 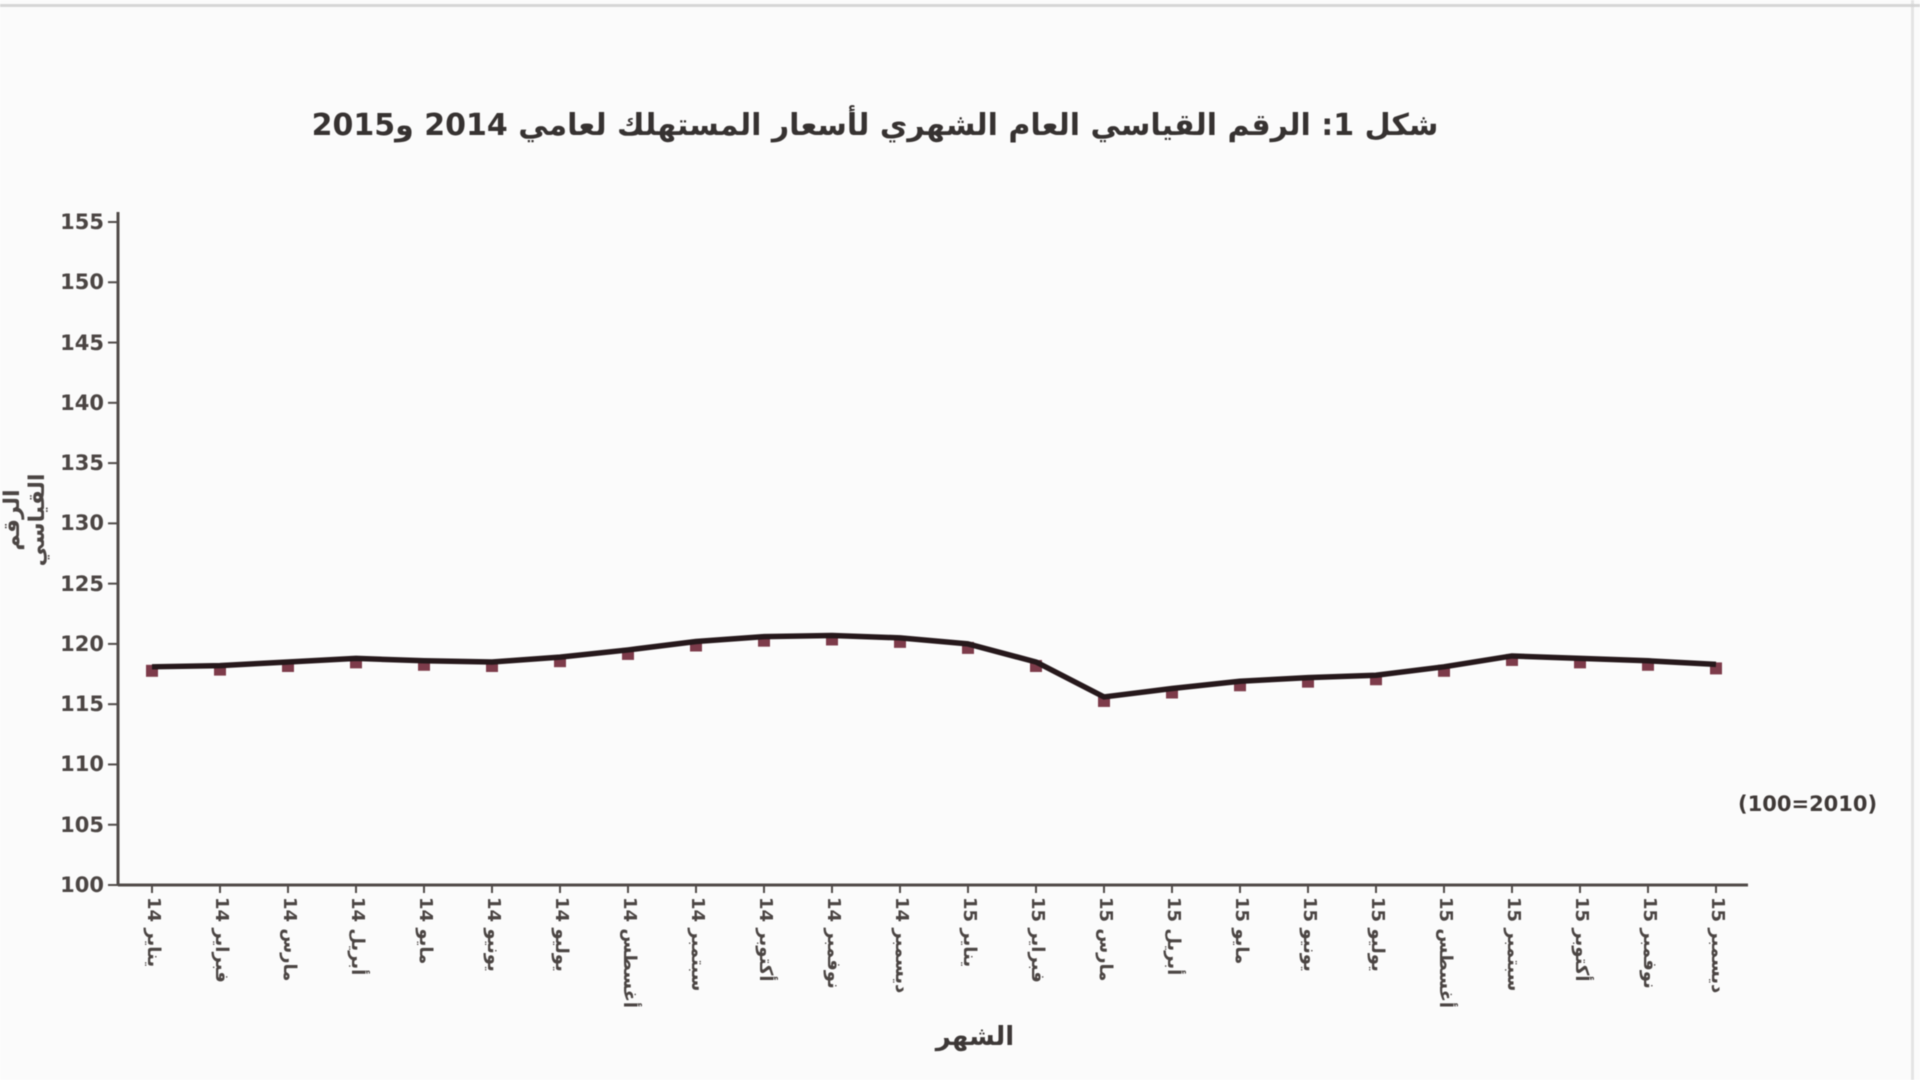 I want to click on x-axis-tick-label: سبتمبر 14, so click(x=697, y=944).